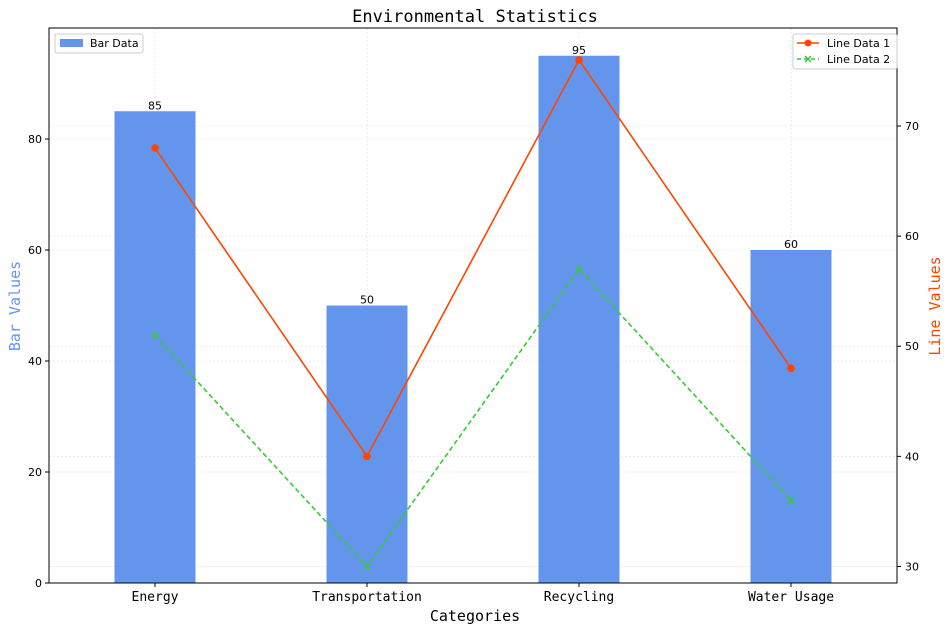 The height and width of the screenshot is (631, 951). Describe the element at coordinates (912, 456) in the screenshot. I see `y2-tick-label: 40` at that location.